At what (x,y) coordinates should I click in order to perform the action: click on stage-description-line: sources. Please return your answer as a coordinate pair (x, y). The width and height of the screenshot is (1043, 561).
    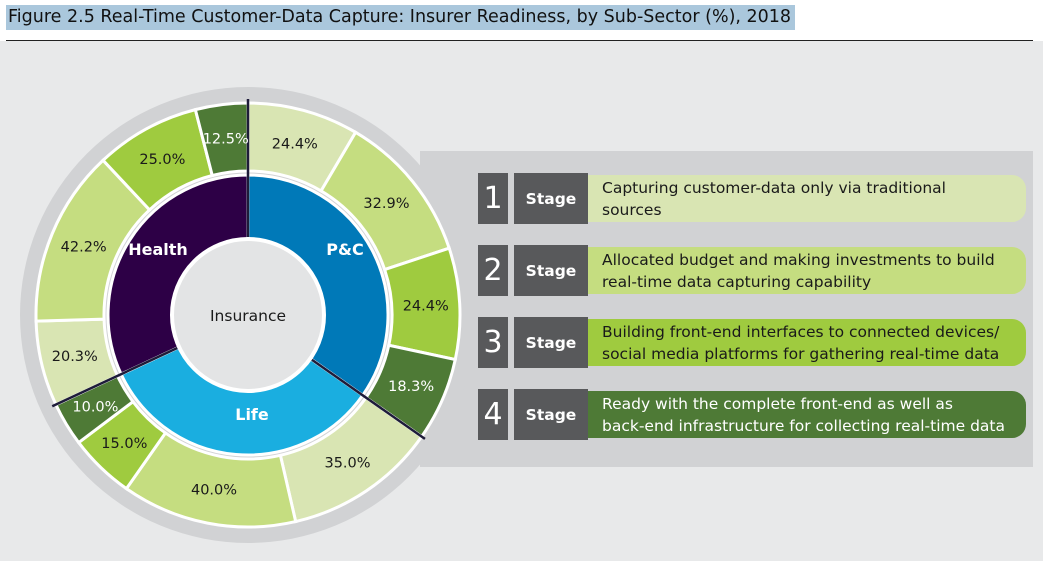
    Looking at the image, I should click on (632, 209).